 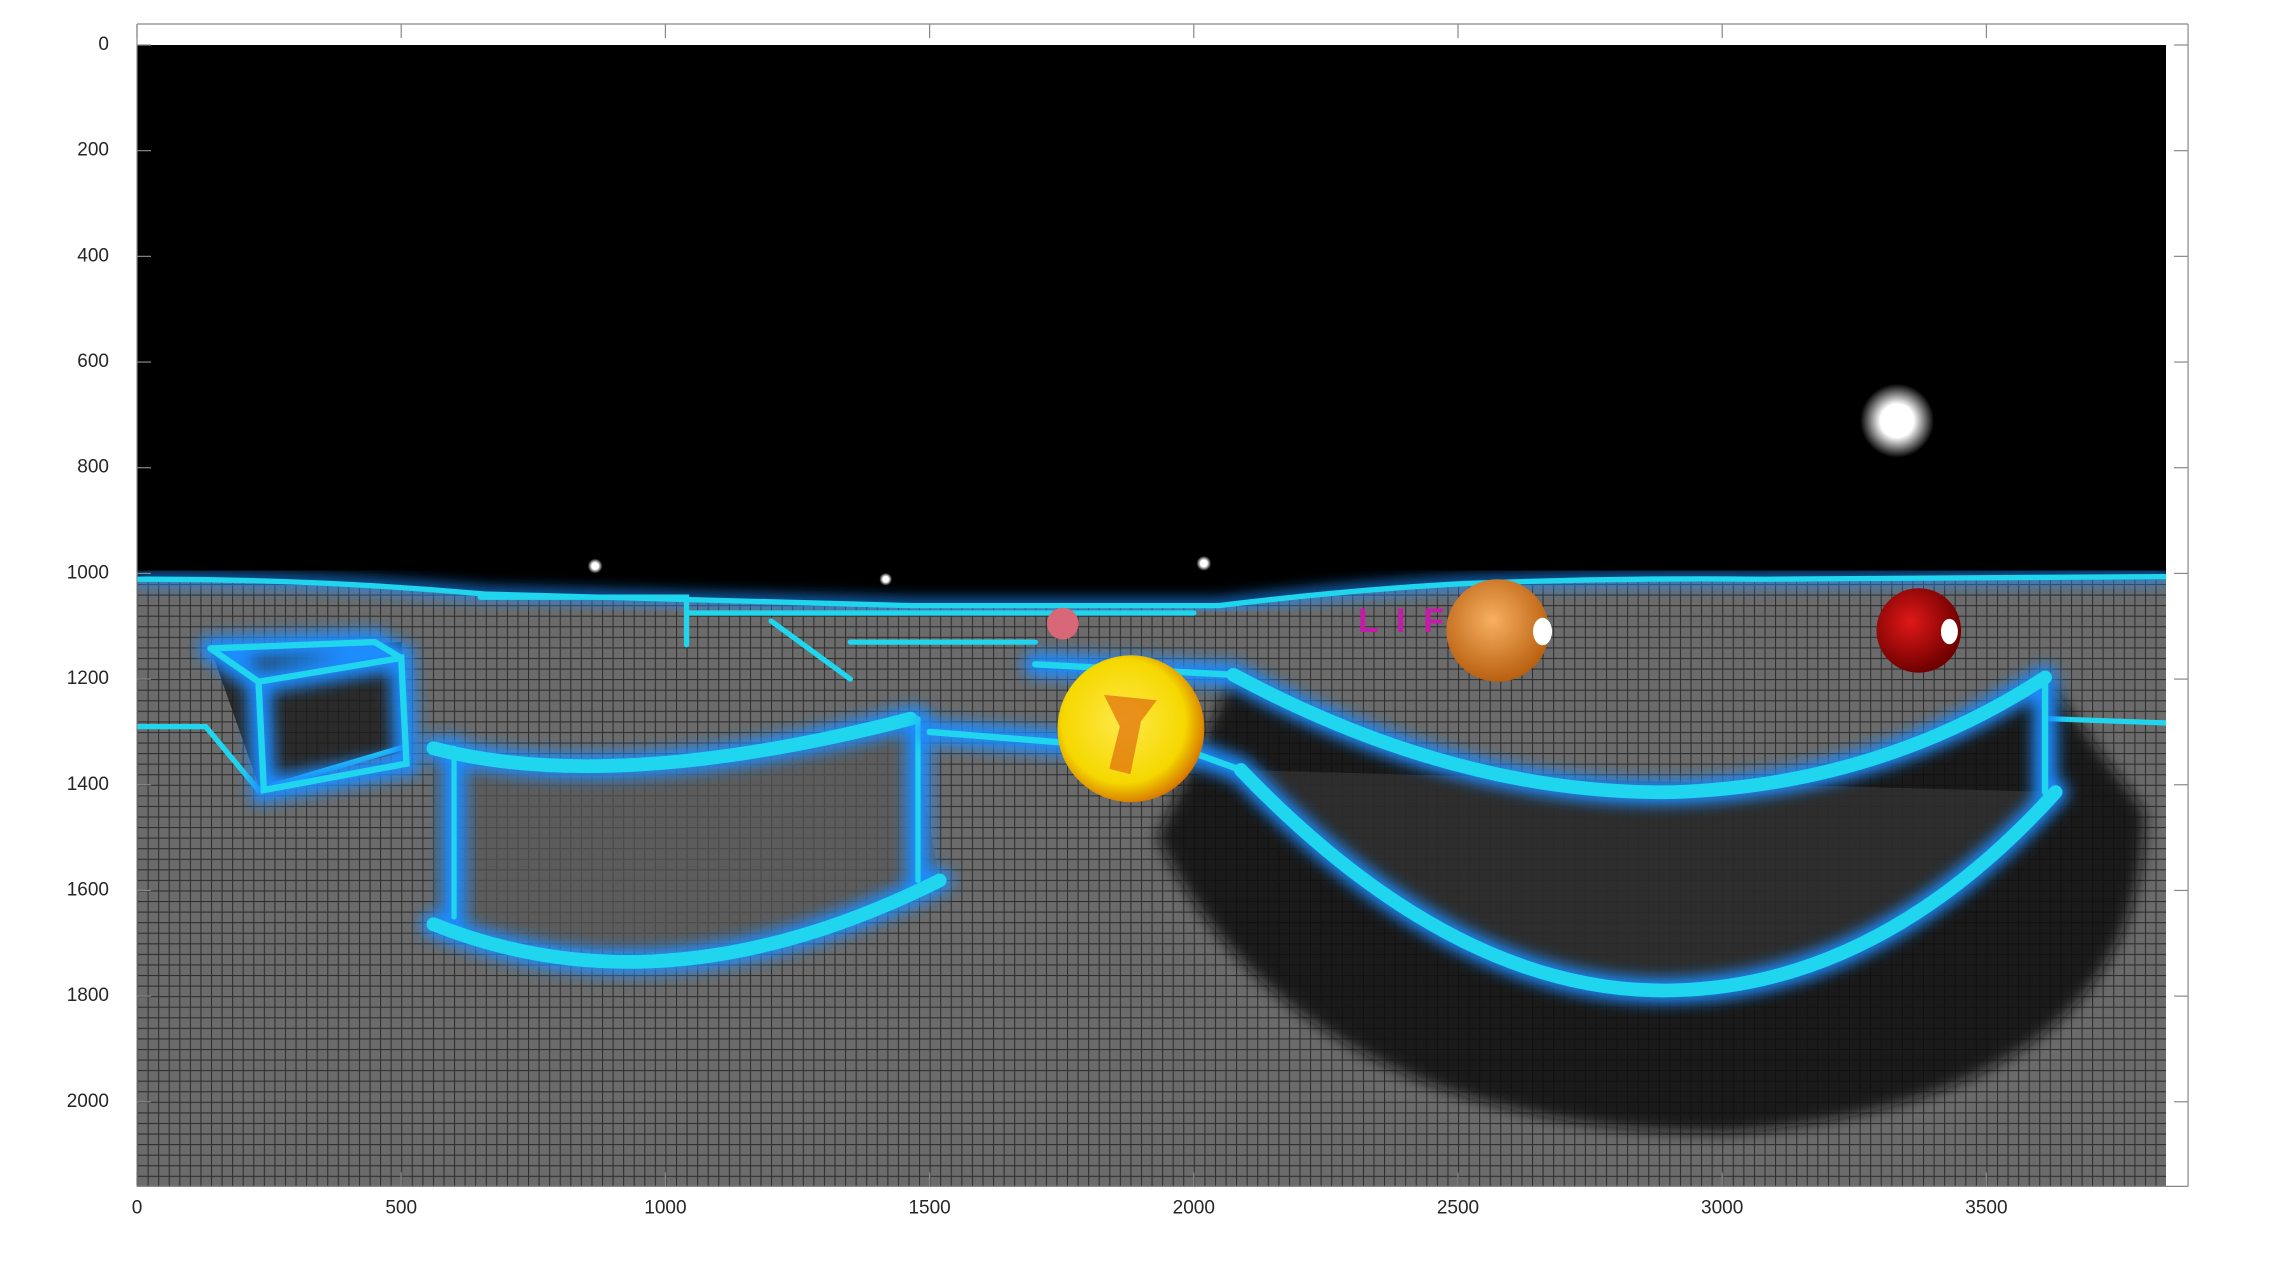 I want to click on y-tick-label: 800, so click(x=93, y=467).